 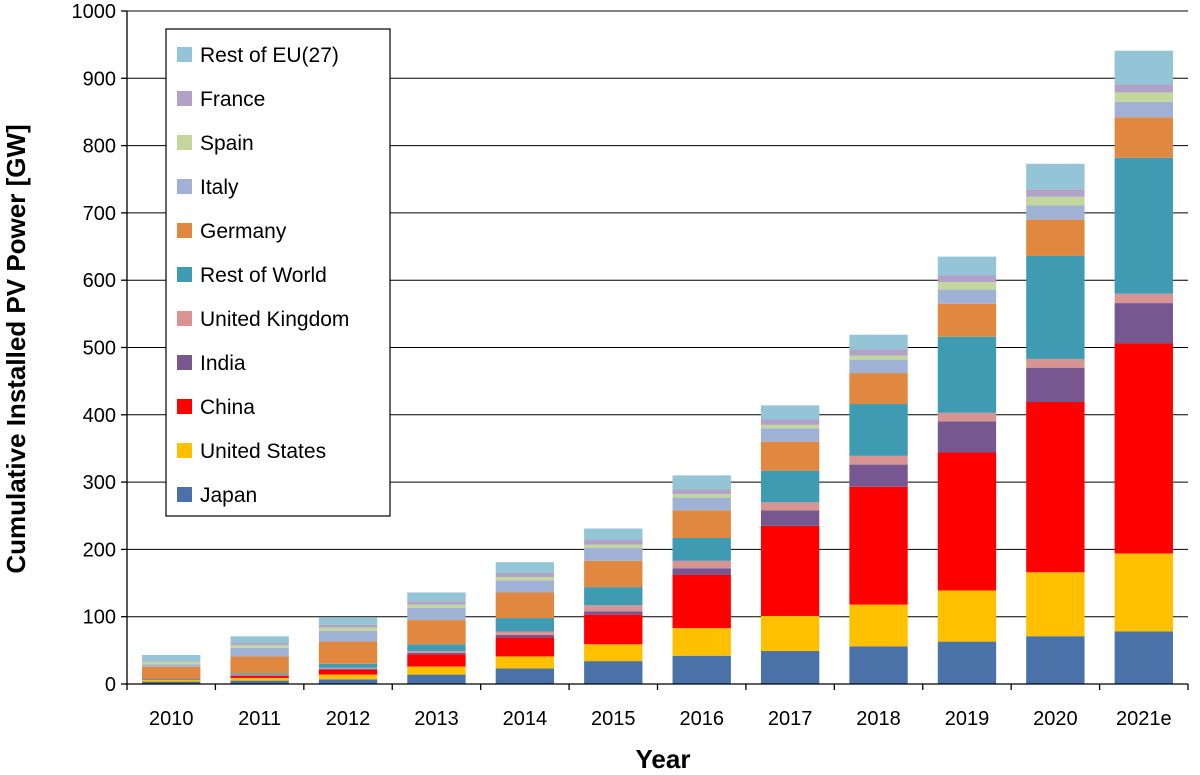 I want to click on bar-france-2015, so click(x=613, y=542).